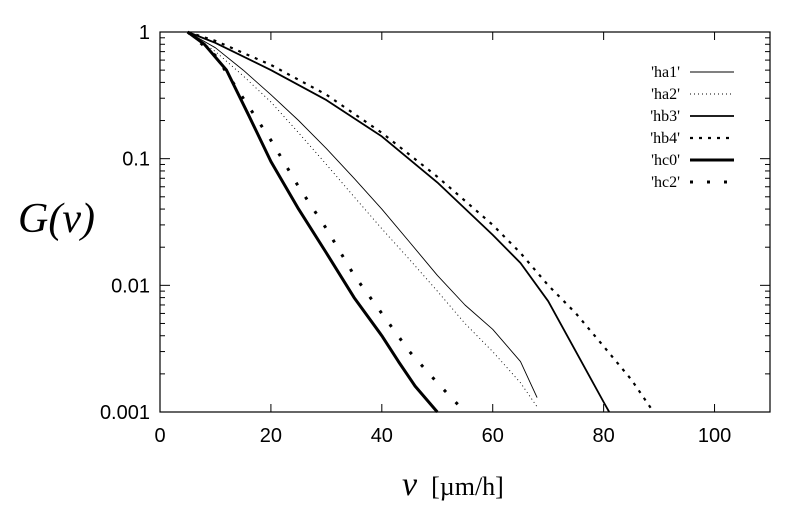 Image resolution: width=790 pixels, height=528 pixels. Describe the element at coordinates (665, 116) in the screenshot. I see `legend-label: 'hb3'` at that location.